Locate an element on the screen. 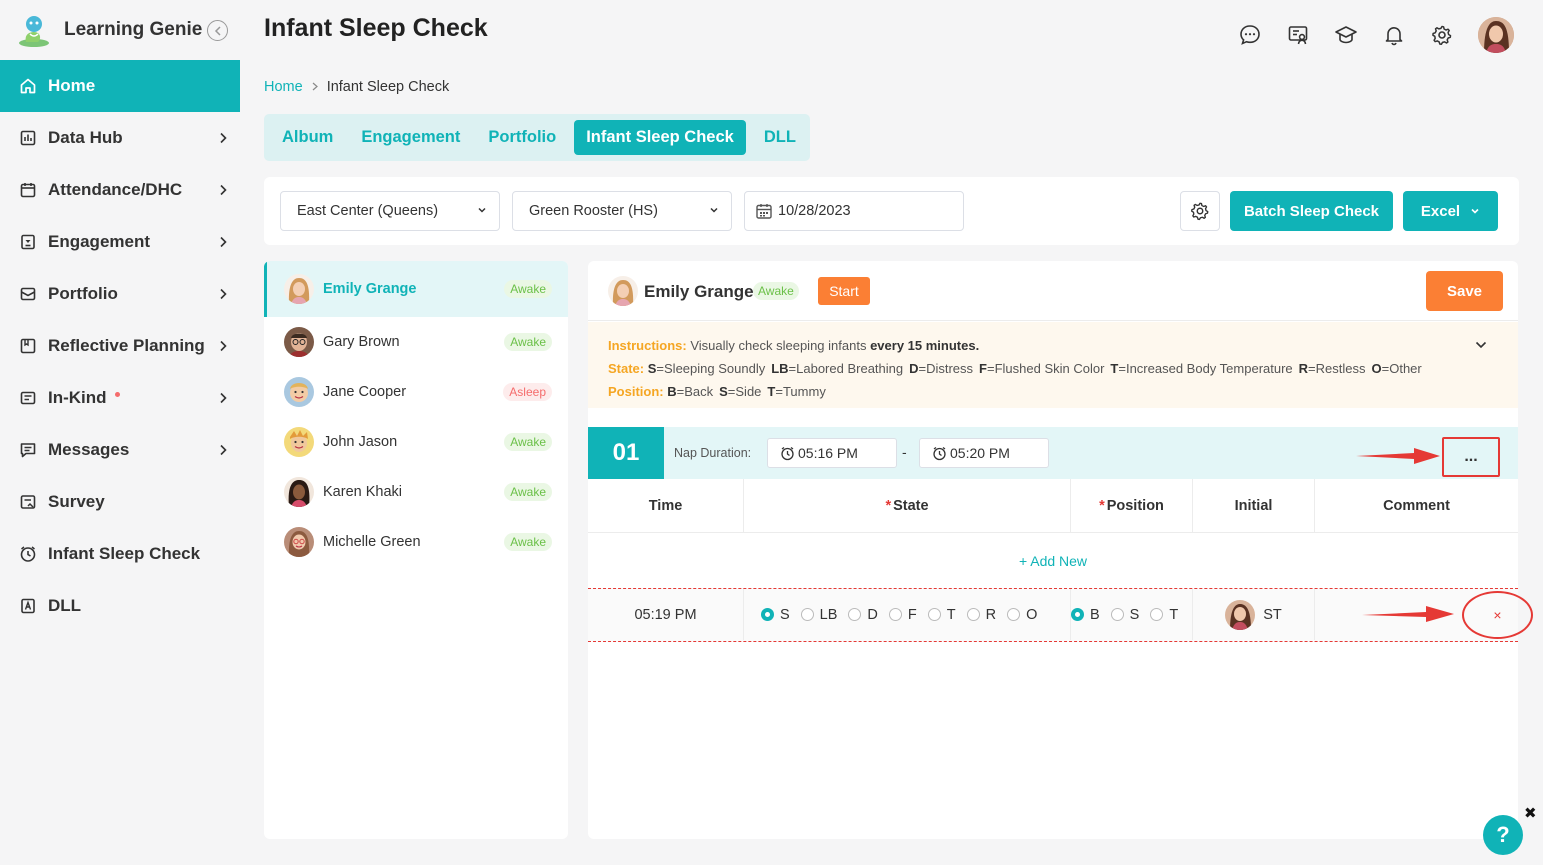  position-radio-b: B is located at coordinates (1085, 615).